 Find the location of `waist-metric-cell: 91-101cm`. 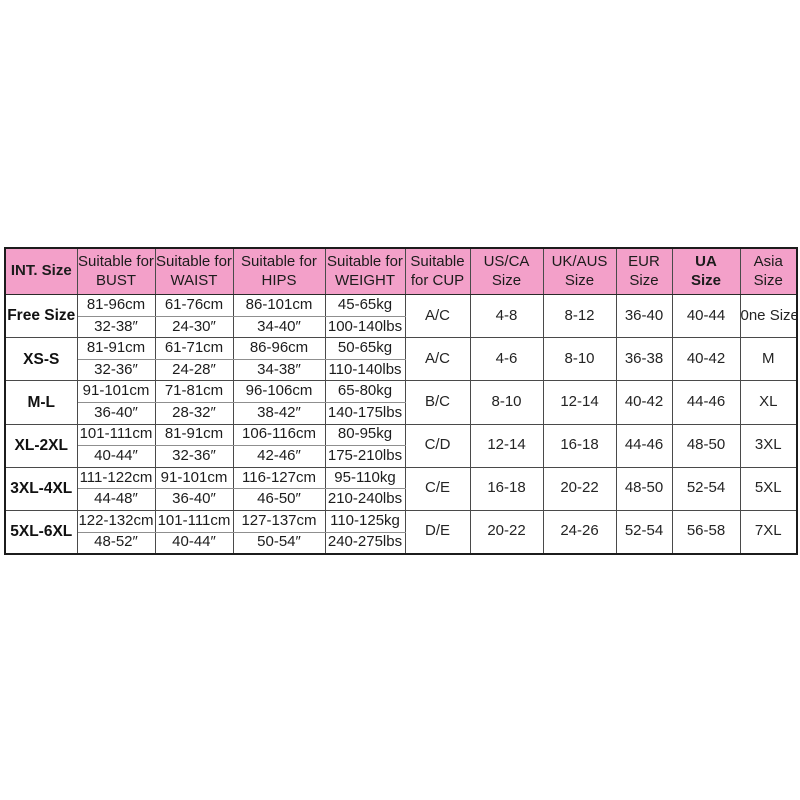

waist-metric-cell: 91-101cm is located at coordinates (194, 478).